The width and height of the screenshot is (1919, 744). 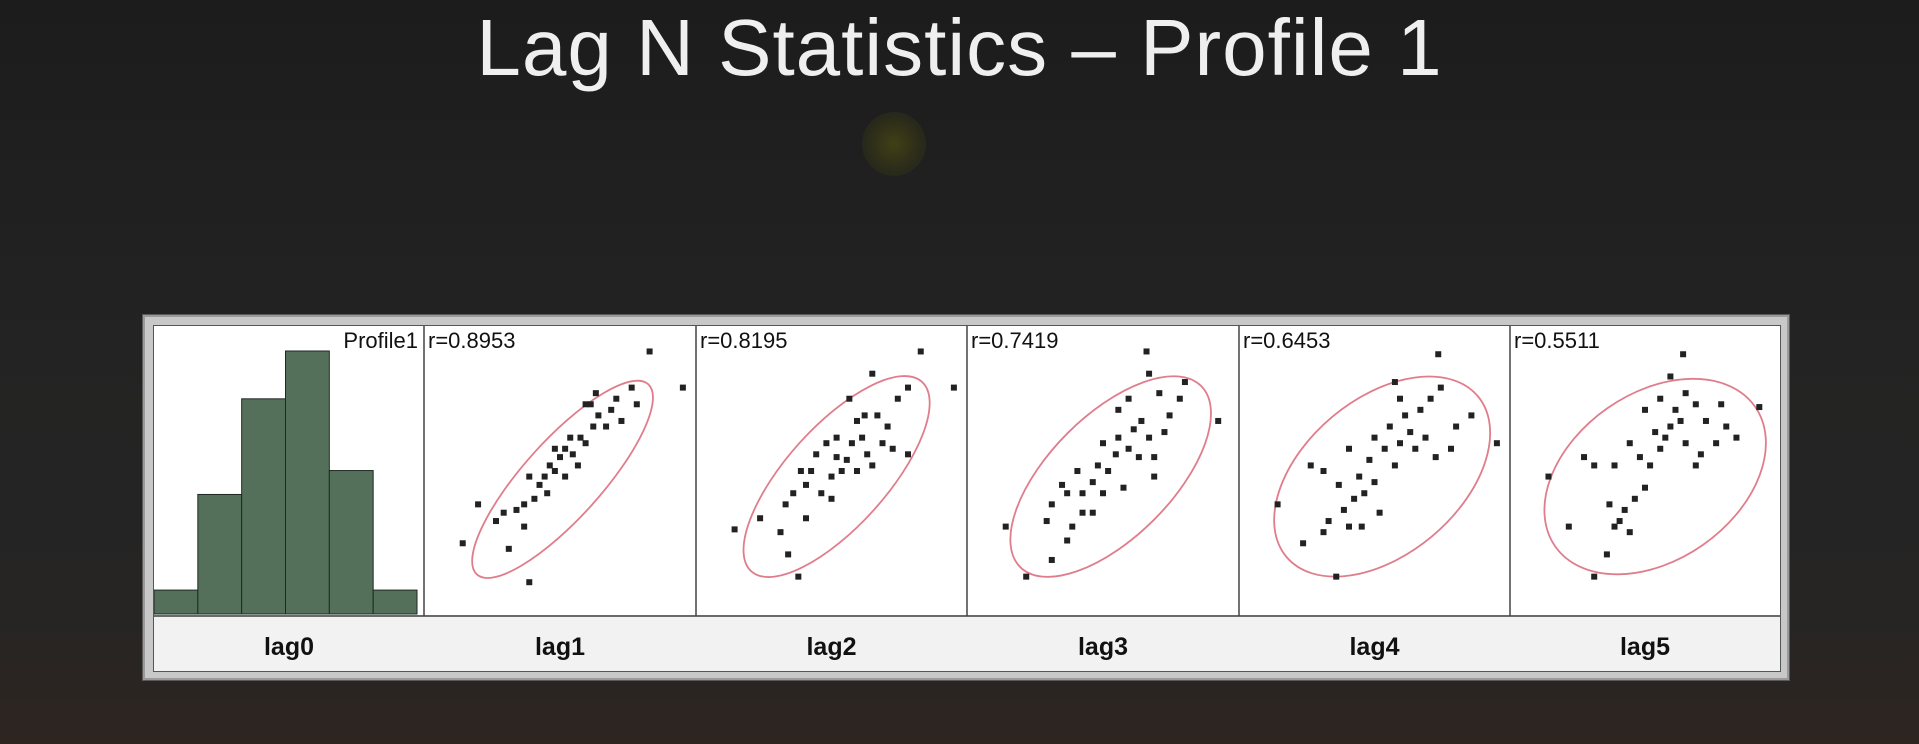 I want to click on axis-label-lag1: lag1, so click(x=560, y=647).